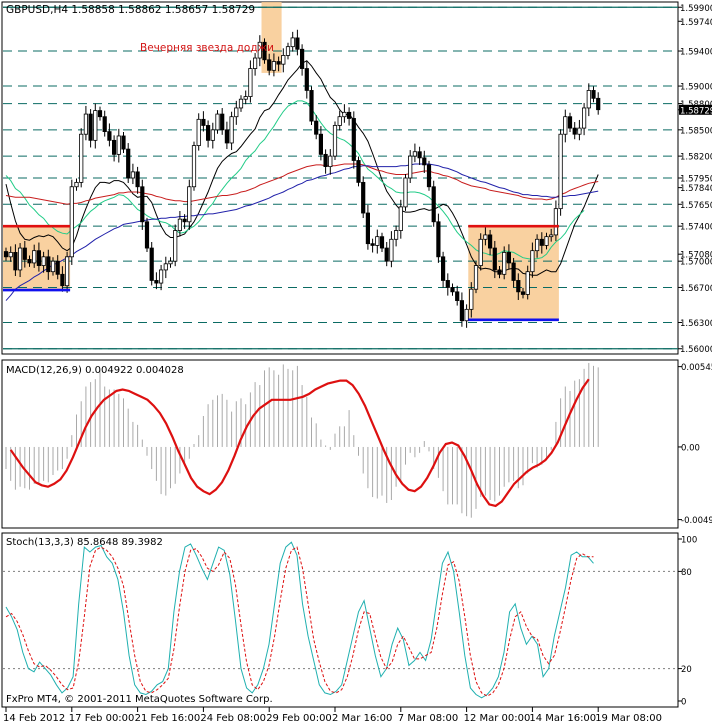 The width and height of the screenshot is (712, 728). What do you see at coordinates (696, 131) in the screenshot?
I see `price-axis-label: 1.58500` at bounding box center [696, 131].